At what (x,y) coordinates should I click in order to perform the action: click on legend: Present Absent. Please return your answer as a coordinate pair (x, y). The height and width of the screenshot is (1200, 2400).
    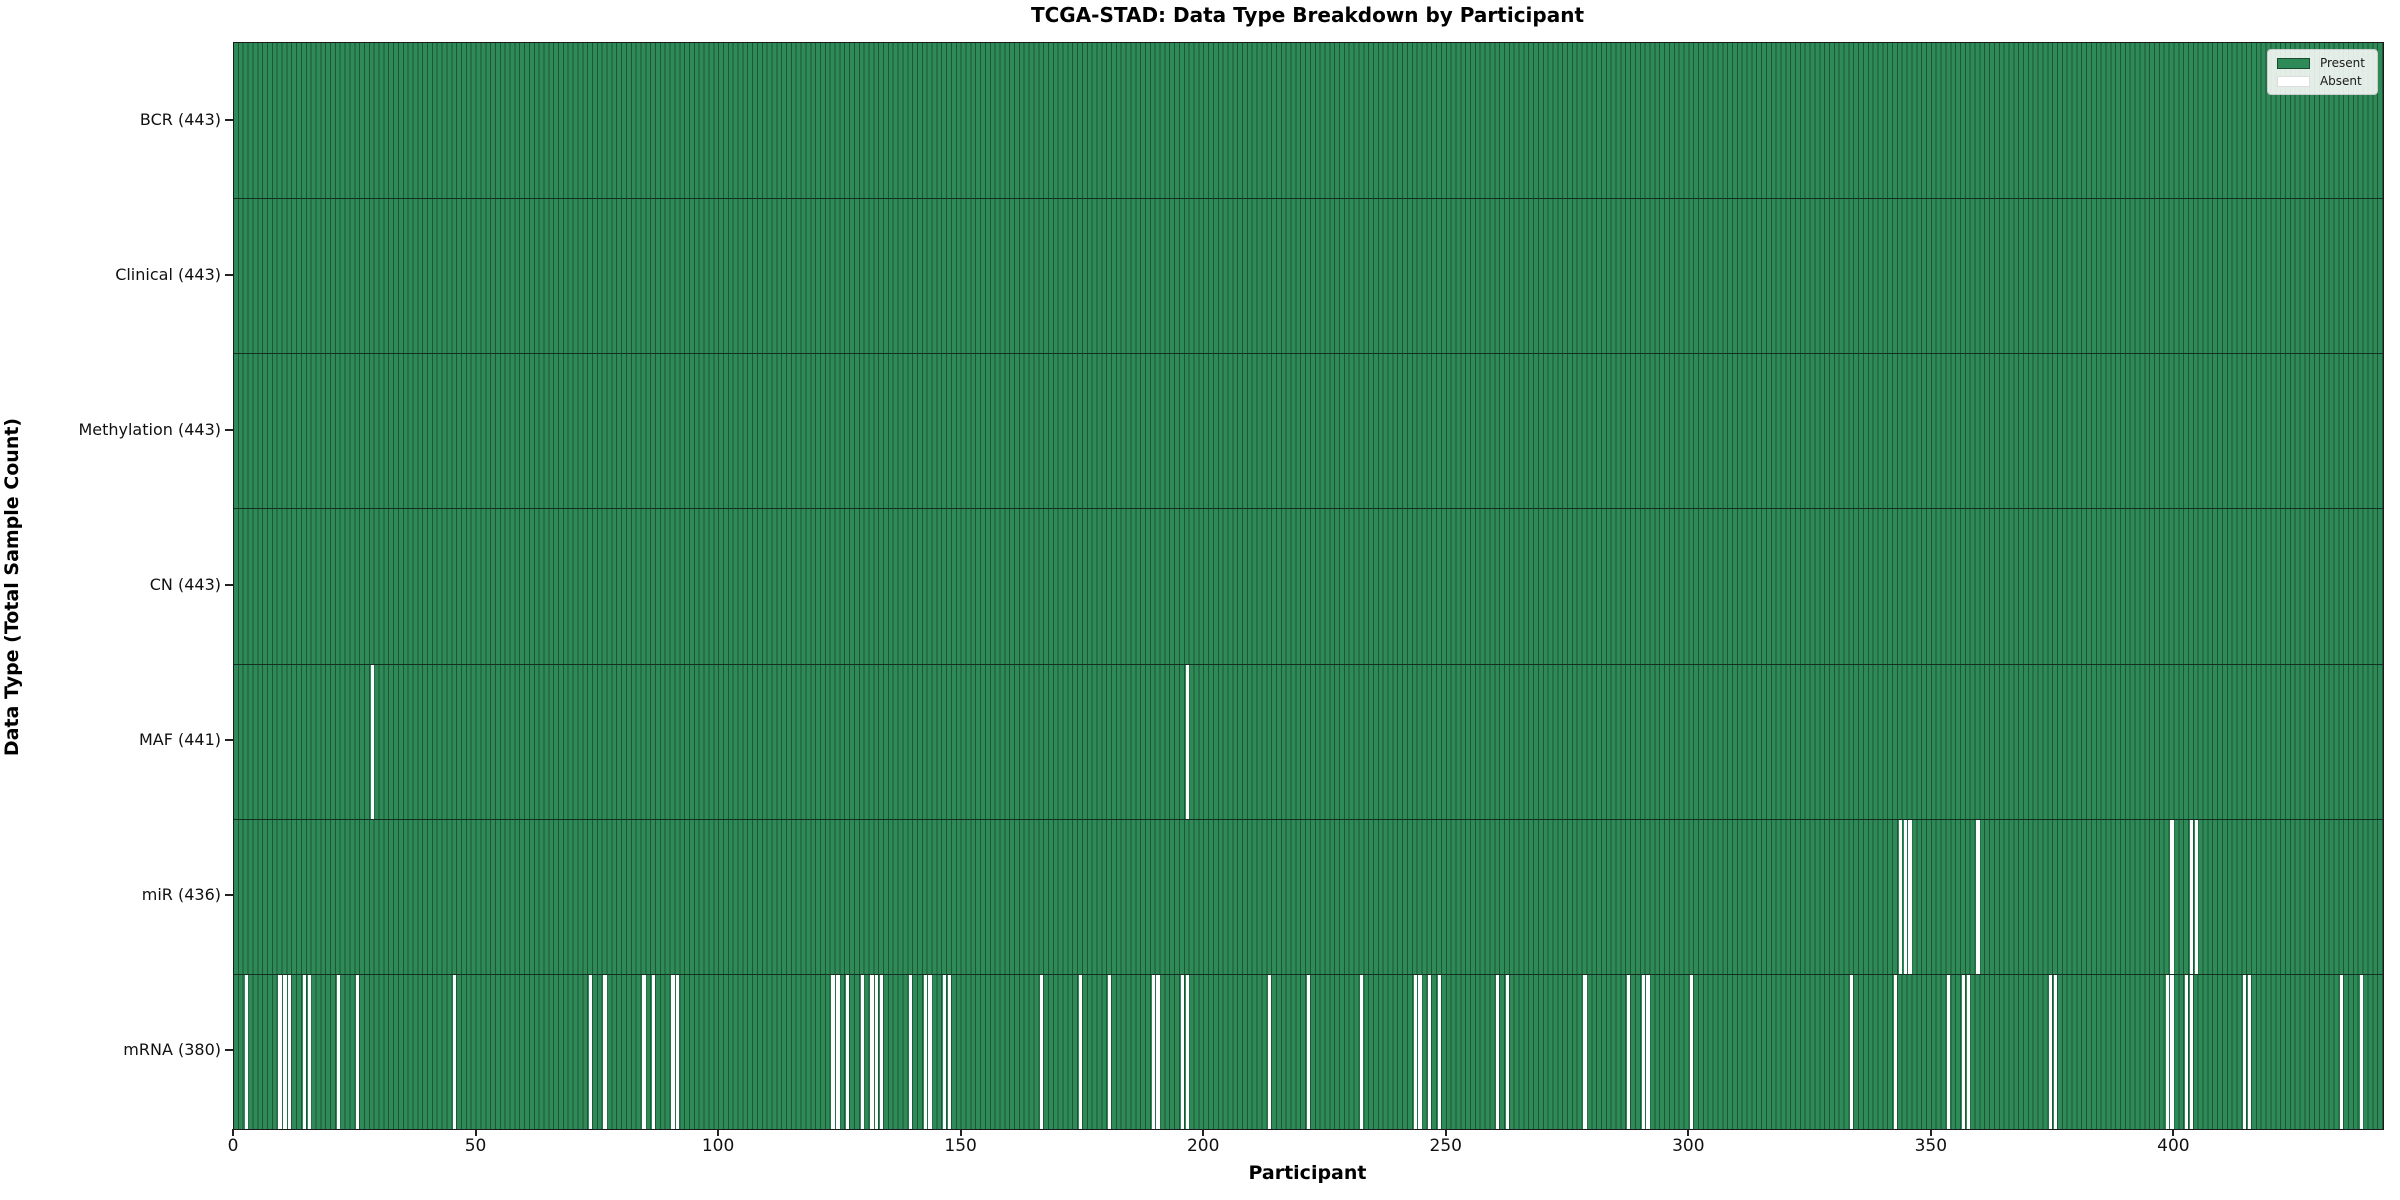
    Looking at the image, I should click on (2322, 72).